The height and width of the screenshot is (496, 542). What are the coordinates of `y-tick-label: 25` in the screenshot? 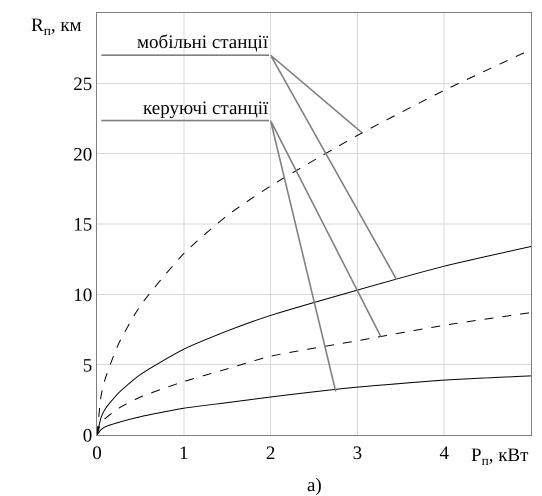 It's located at (82, 84).